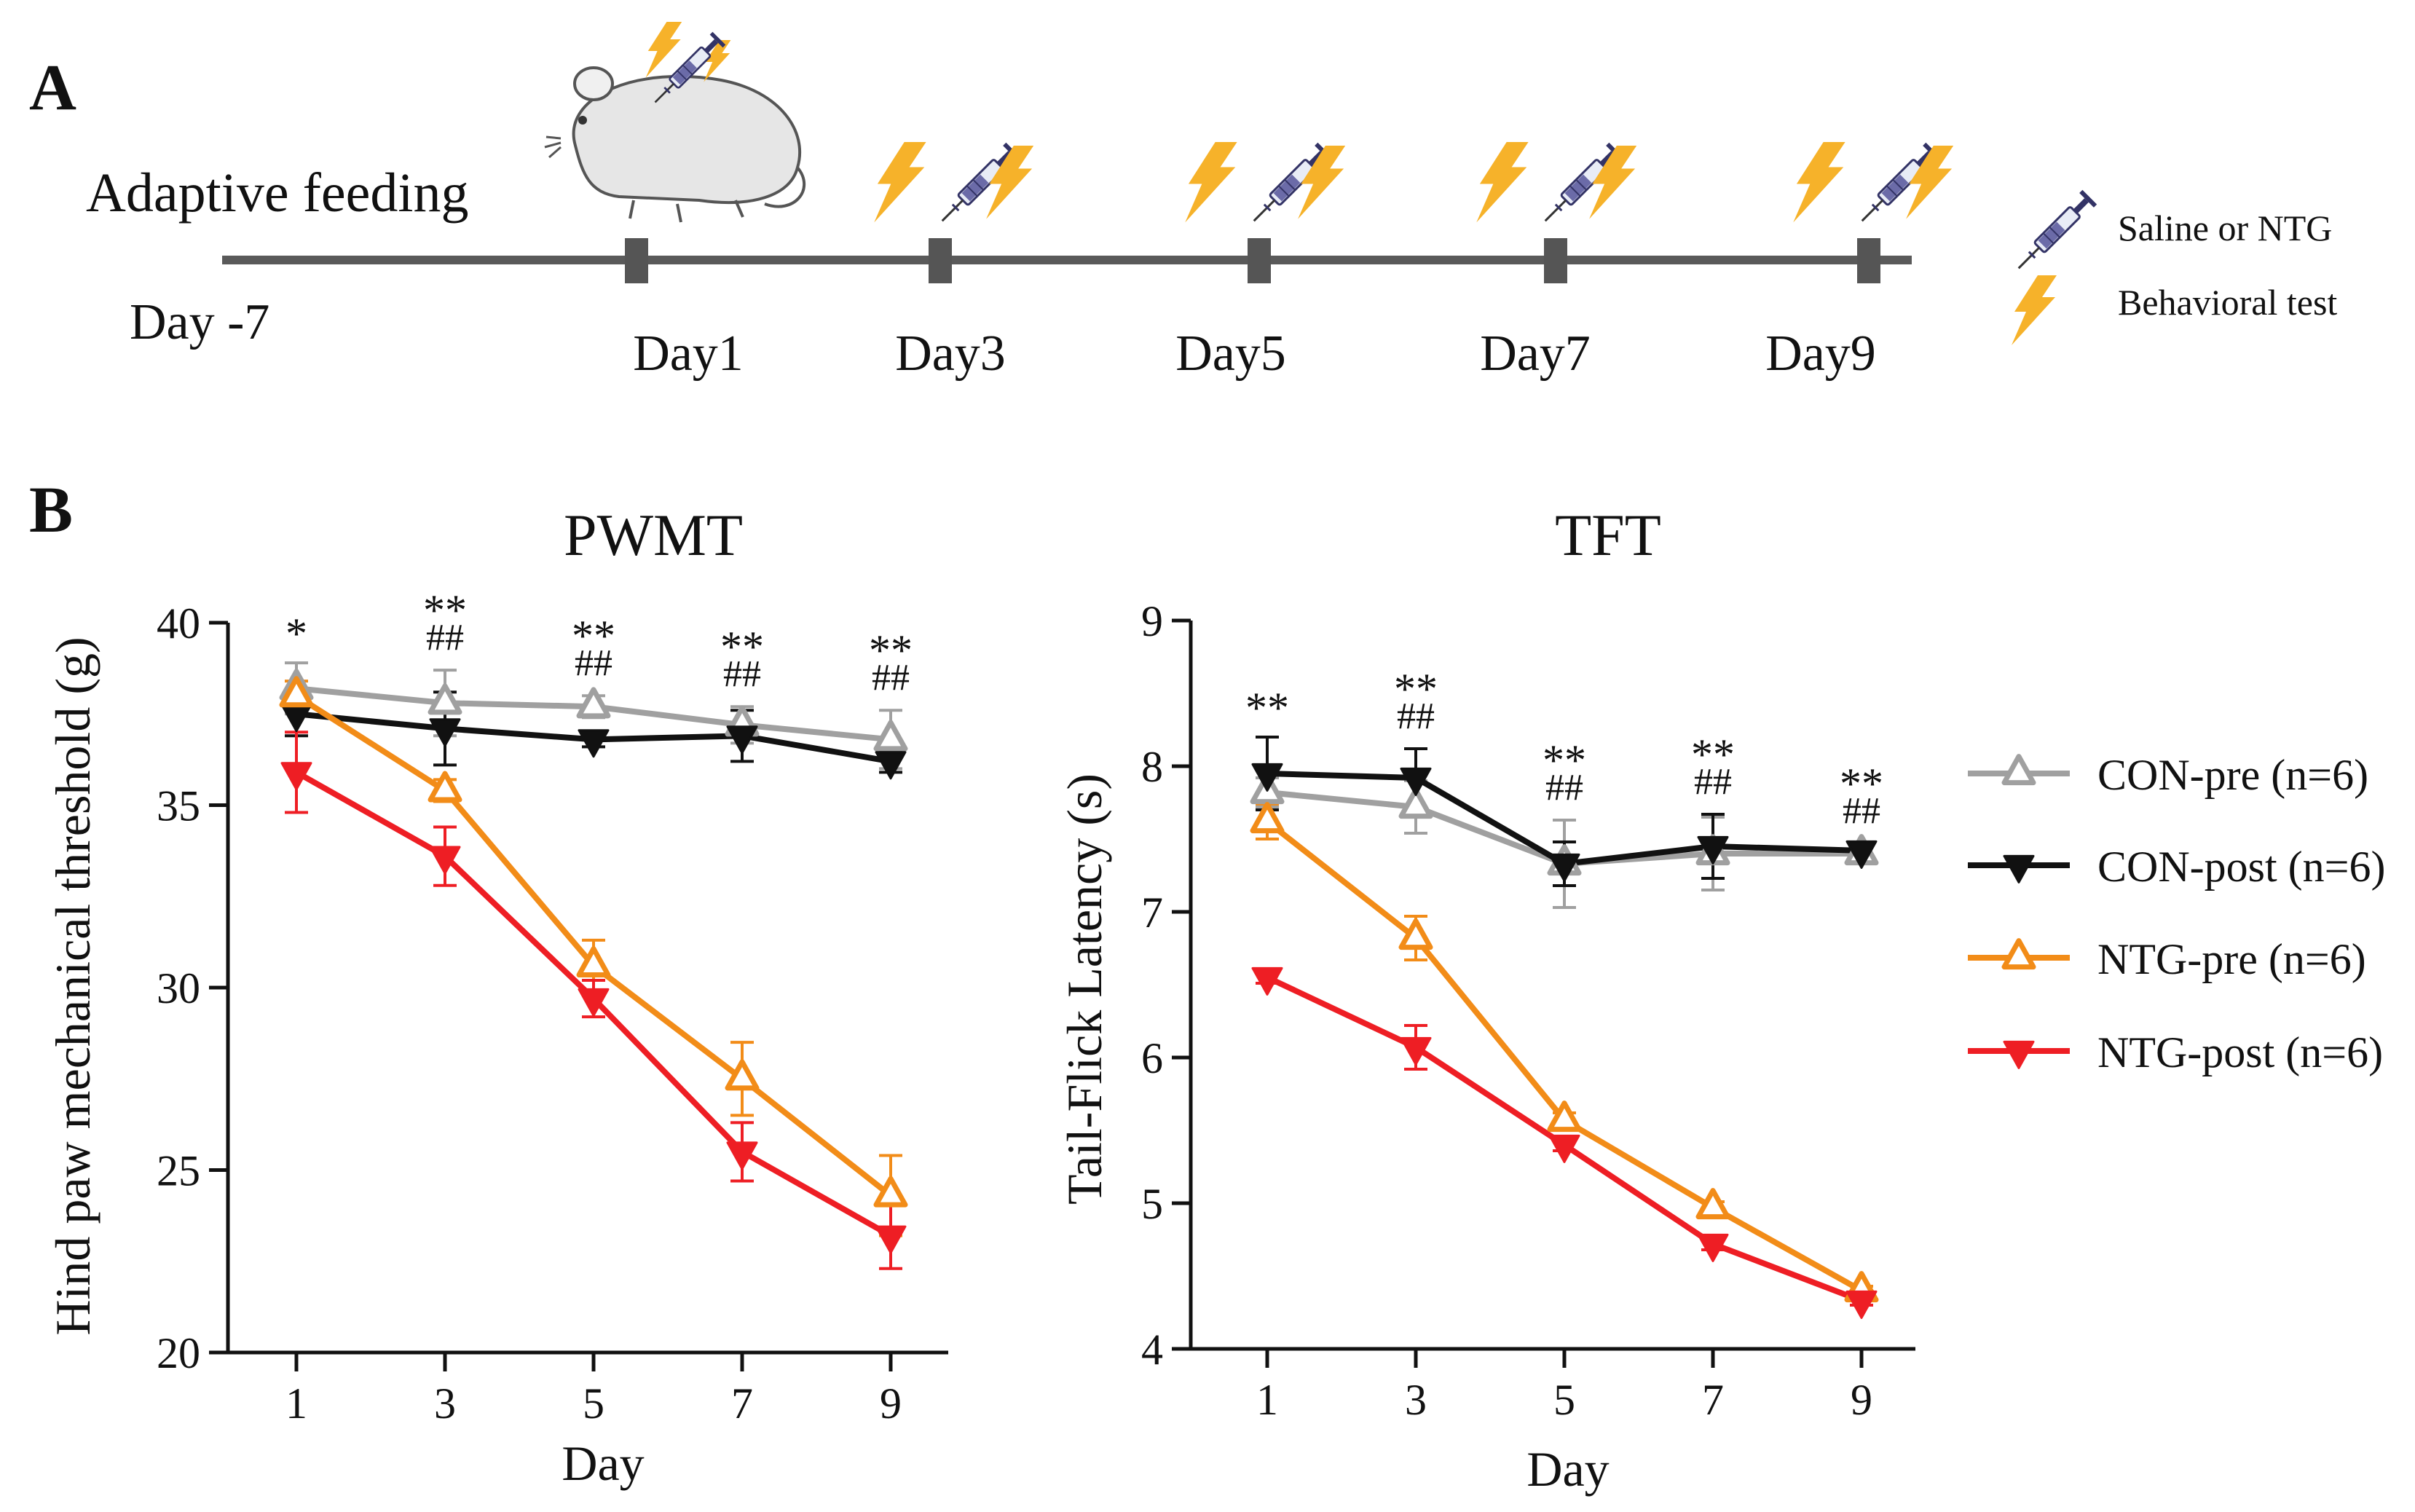  Describe the element at coordinates (1152, 1204) in the screenshot. I see `y-tick-label: 5` at that location.